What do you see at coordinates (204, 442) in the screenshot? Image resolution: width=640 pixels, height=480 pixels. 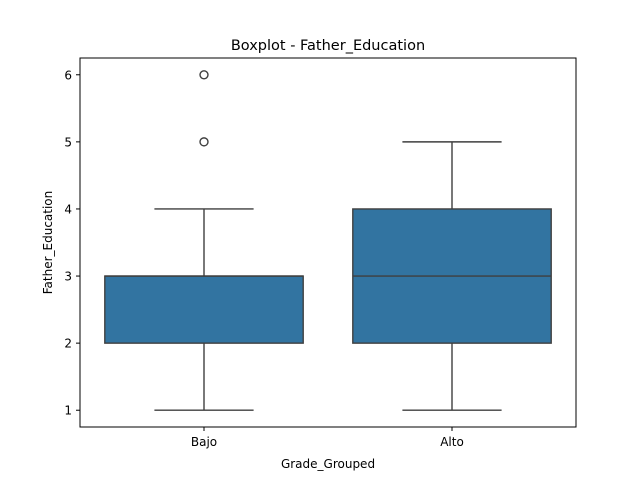 I see `x-tick-label: Bajo` at bounding box center [204, 442].